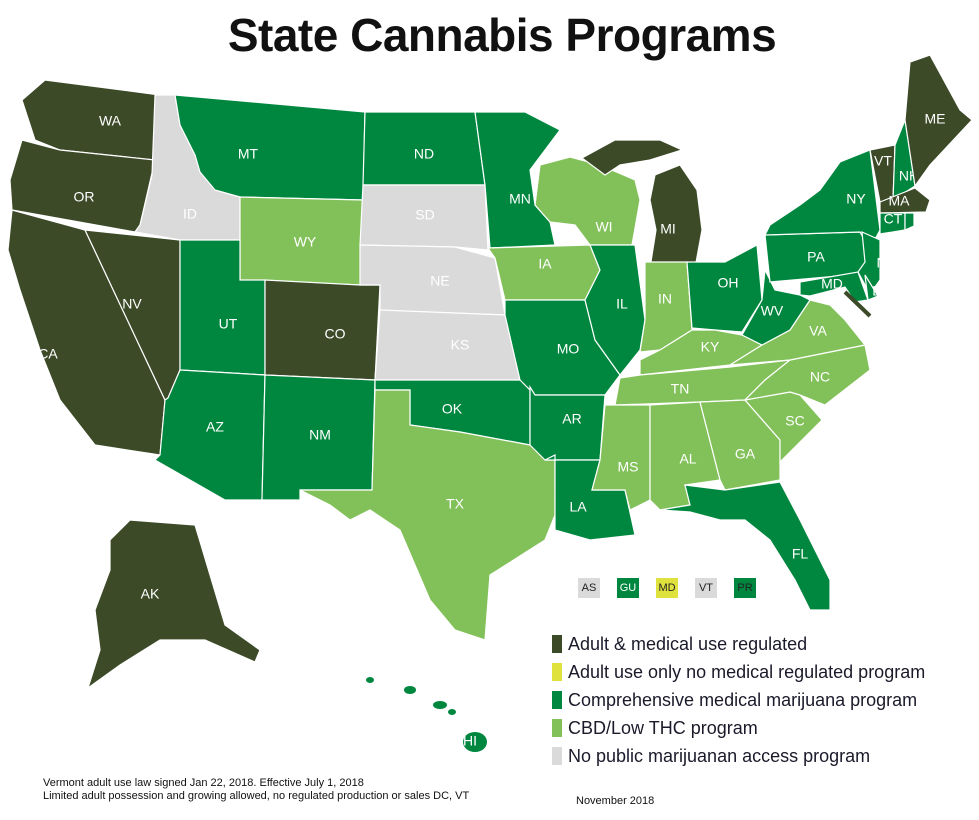  Describe the element at coordinates (900, 201) in the screenshot. I see `state-label: MA` at that location.